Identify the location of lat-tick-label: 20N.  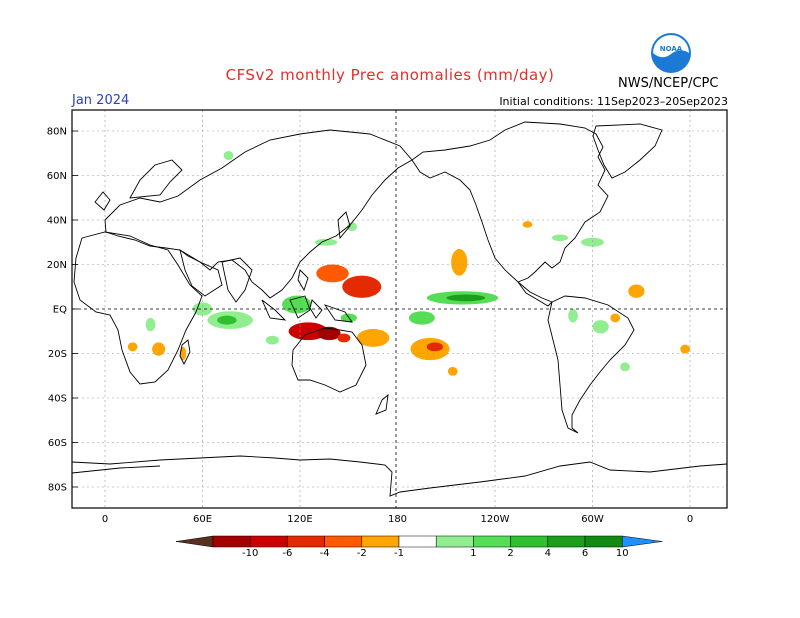
(57, 265).